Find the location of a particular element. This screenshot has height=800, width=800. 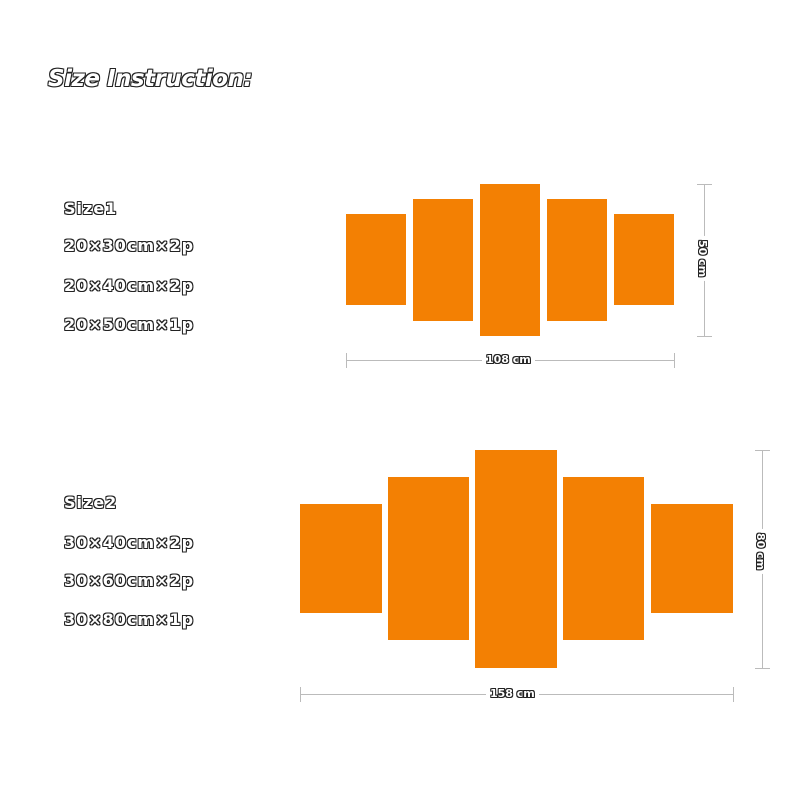

size1-heading: Size1 is located at coordinates (91, 208).